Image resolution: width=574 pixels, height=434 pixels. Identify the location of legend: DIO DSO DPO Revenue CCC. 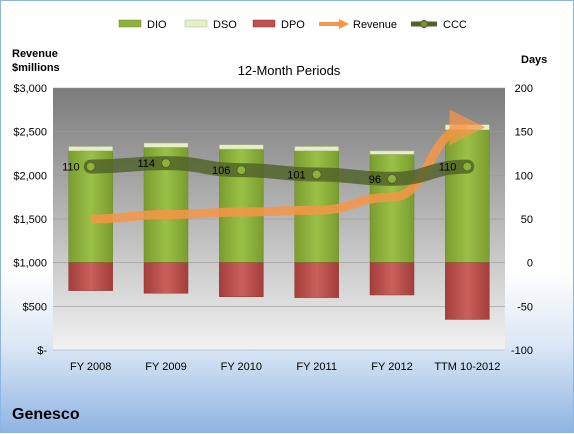
(292, 25).